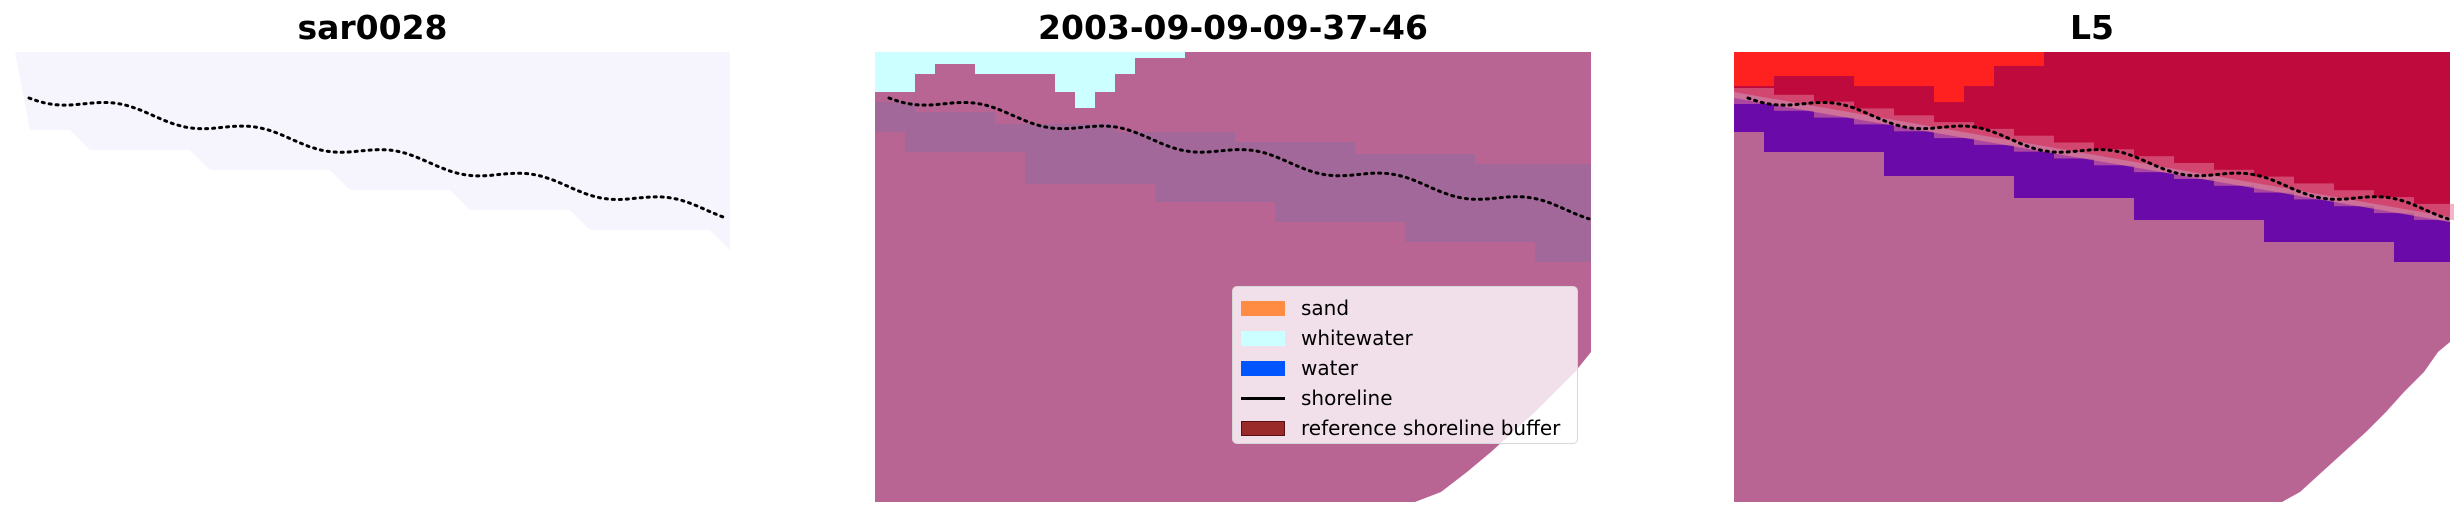 This screenshot has height=515, width=2460. I want to click on reference-buffer-band, so click(1233, 182).